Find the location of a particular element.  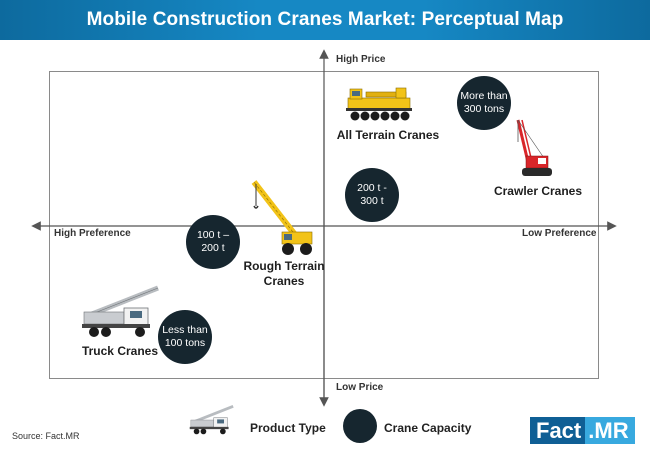

axis-label-low-price: Low Price is located at coordinates (360, 387).